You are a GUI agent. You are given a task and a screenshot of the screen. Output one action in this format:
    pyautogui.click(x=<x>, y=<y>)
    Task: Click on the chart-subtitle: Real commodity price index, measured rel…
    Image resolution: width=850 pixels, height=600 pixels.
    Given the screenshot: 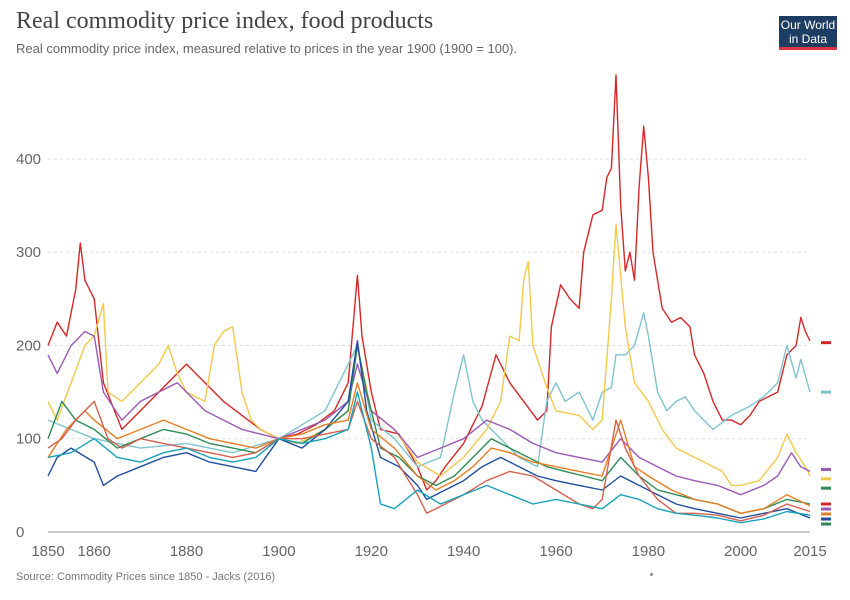 What is the action you would take?
    pyautogui.click(x=267, y=48)
    